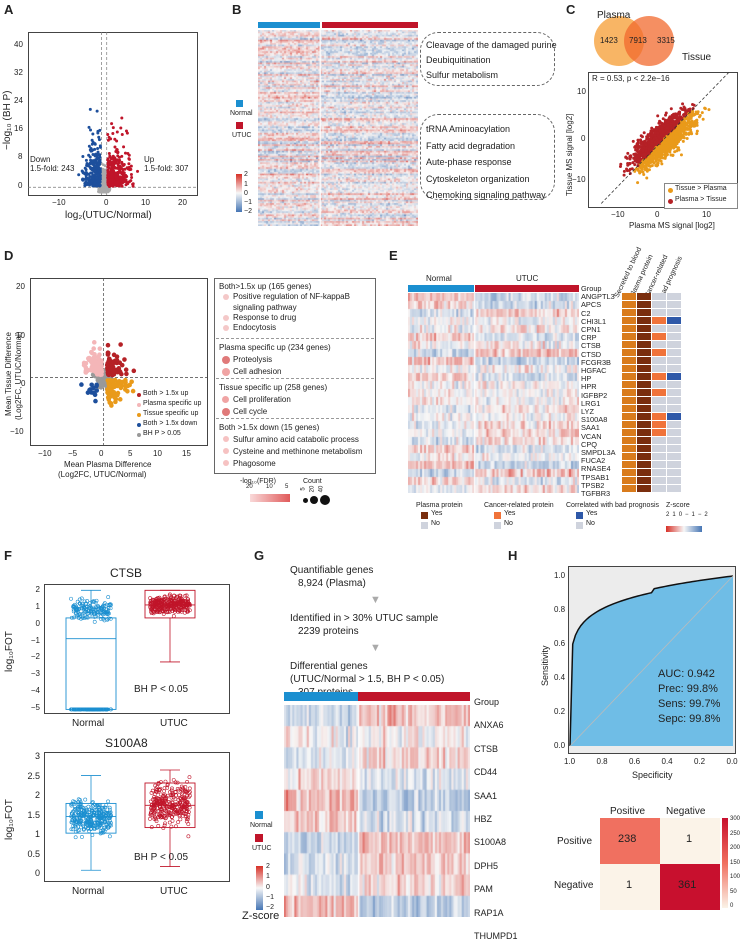 Image resolution: width=744 pixels, height=948 pixels. Describe the element at coordinates (259, 555) in the screenshot. I see `panel-label-g: G` at that location.